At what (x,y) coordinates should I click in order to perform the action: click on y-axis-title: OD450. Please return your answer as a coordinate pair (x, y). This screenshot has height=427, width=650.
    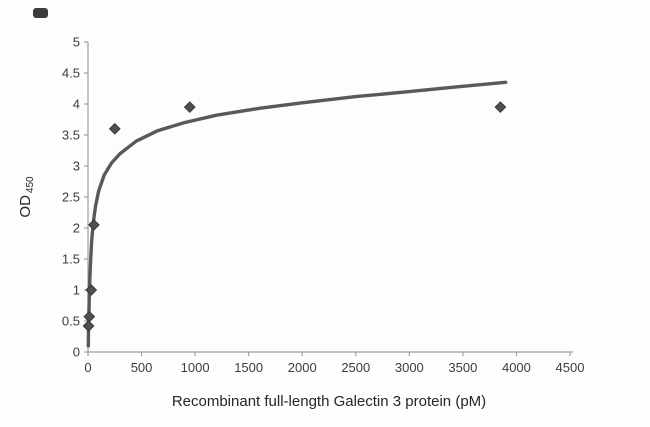
    Looking at the image, I should click on (28, 197).